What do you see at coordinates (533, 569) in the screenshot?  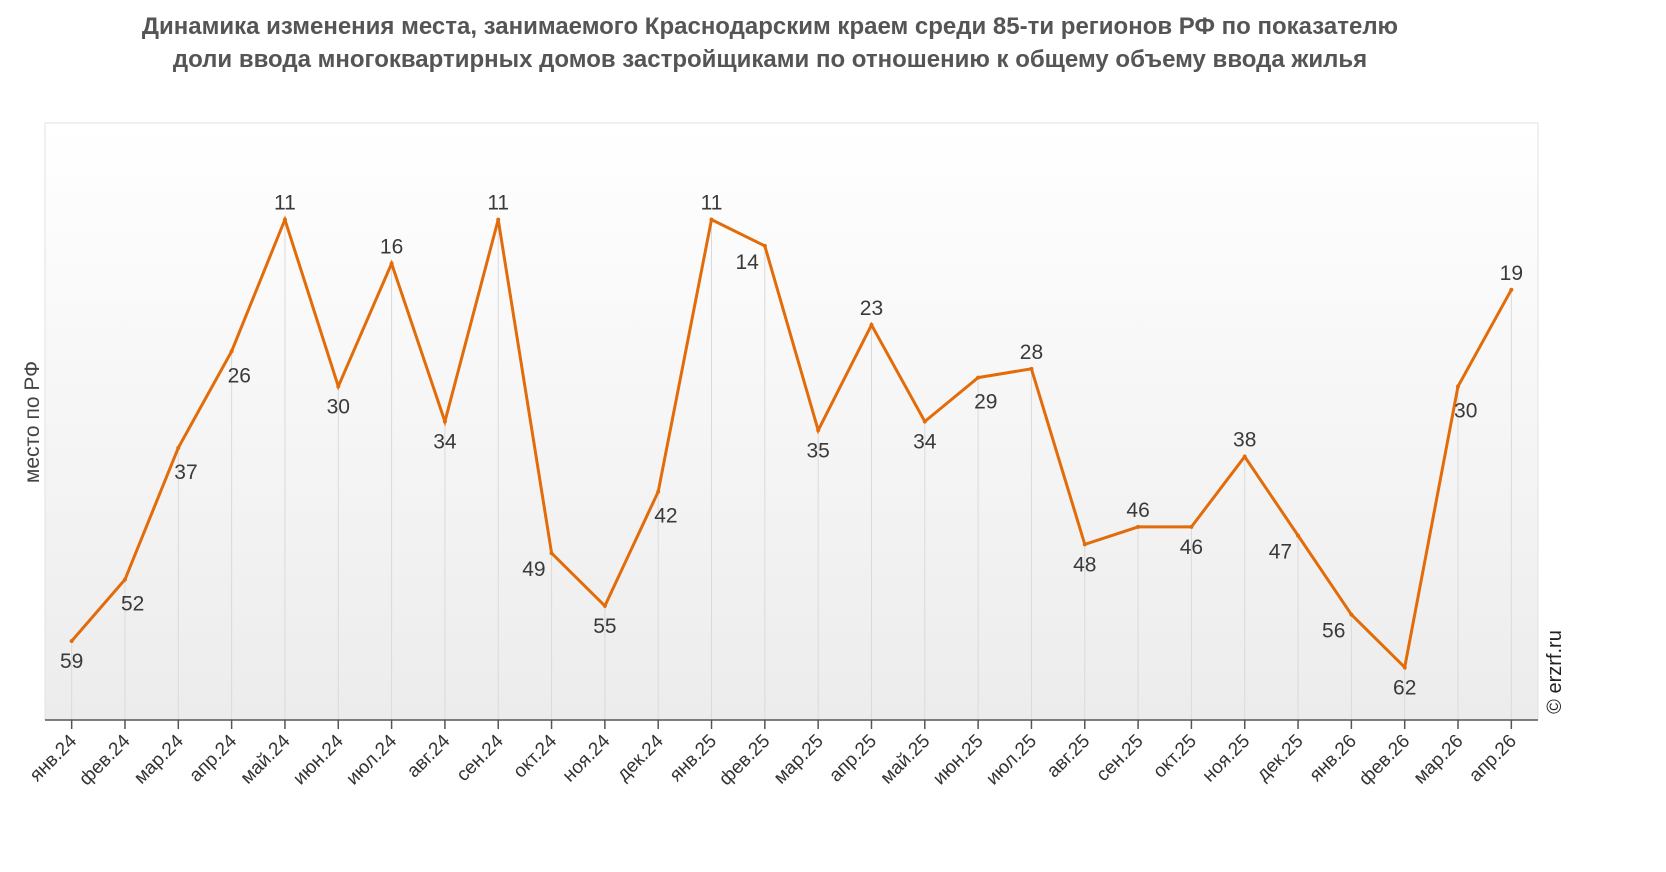 I see `data-label: 49` at bounding box center [533, 569].